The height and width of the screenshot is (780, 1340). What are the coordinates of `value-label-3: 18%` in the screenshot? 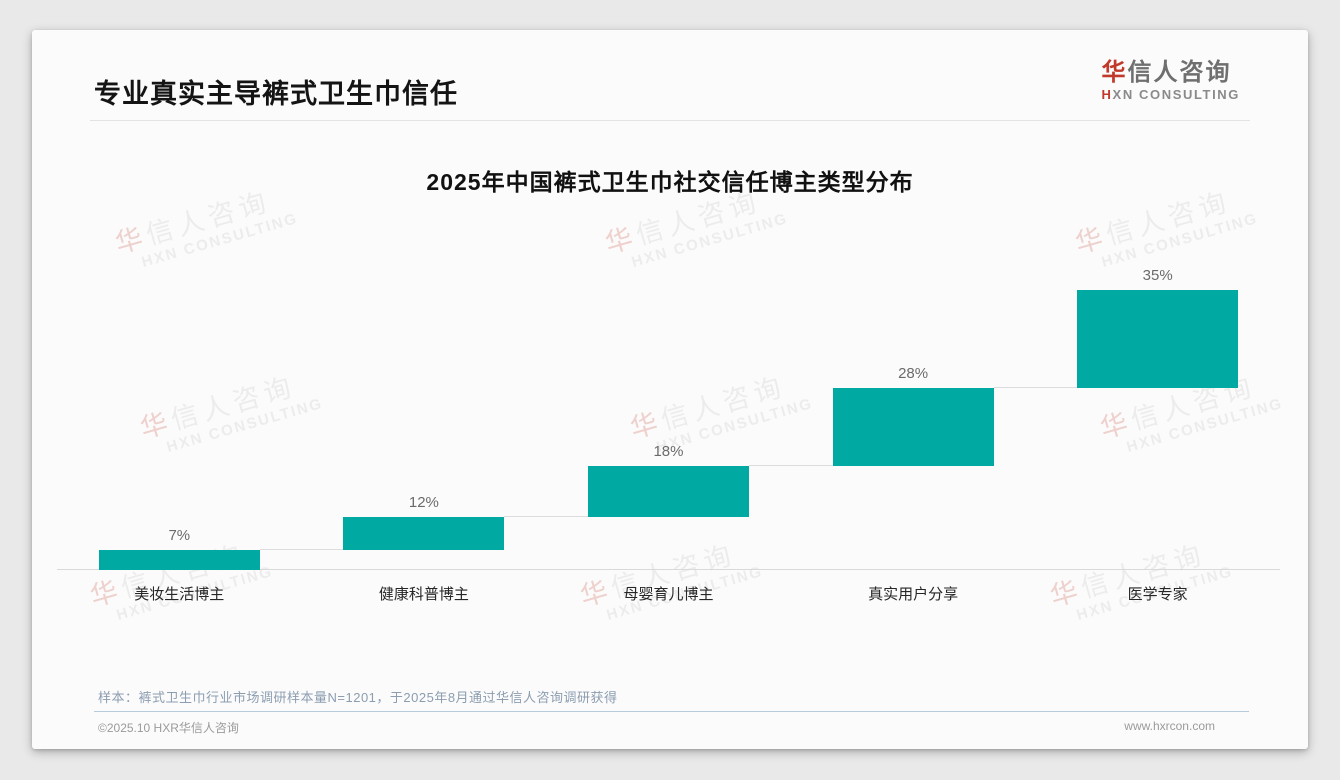 It's located at (668, 452).